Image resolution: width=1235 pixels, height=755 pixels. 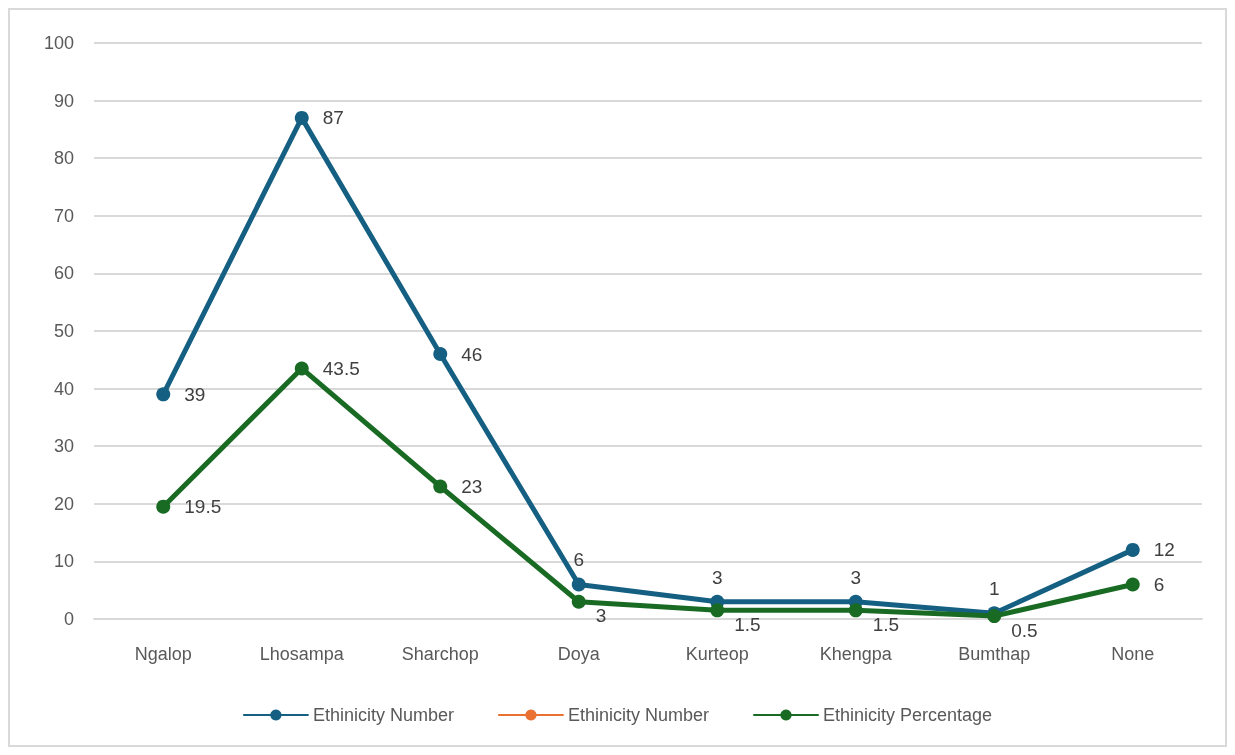 I want to click on y-tick-label: 30, so click(x=63, y=446).